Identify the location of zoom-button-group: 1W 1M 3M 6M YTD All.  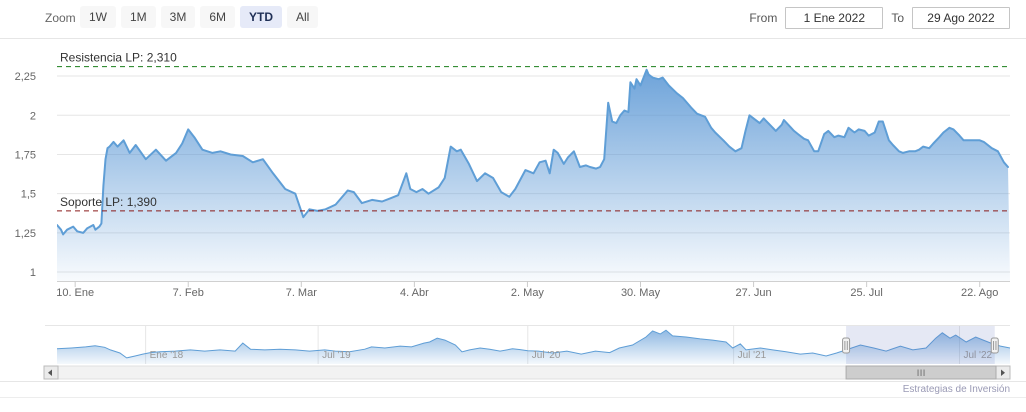
(199, 17).